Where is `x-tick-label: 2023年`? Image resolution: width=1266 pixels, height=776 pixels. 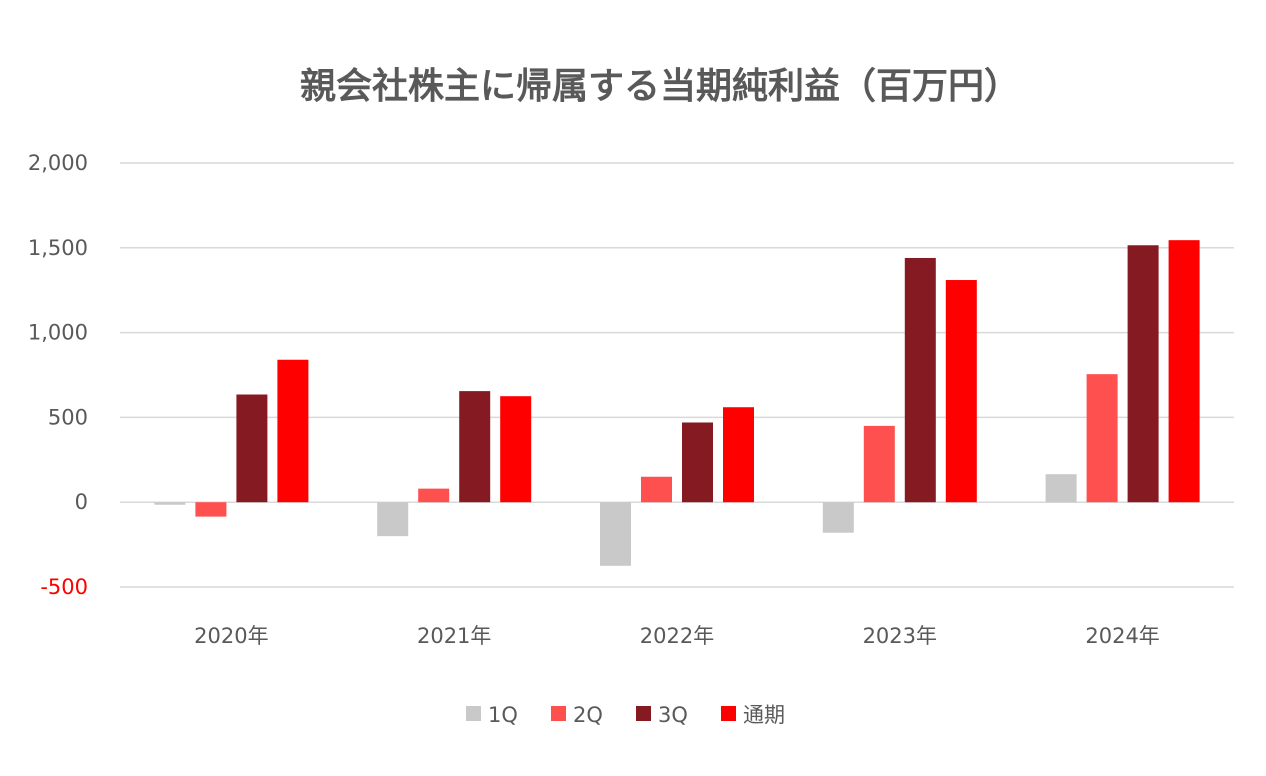 x-tick-label: 2023年 is located at coordinates (900, 636).